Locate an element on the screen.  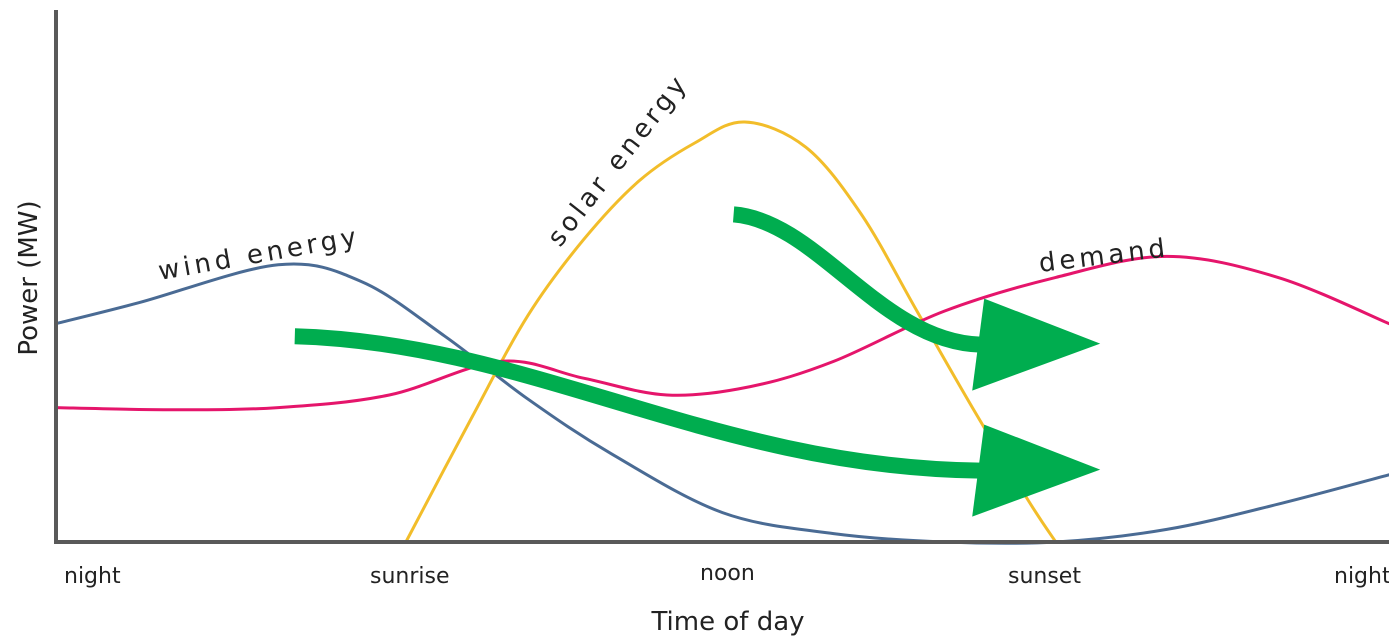
x-tick-label: sunrise is located at coordinates (410, 576).